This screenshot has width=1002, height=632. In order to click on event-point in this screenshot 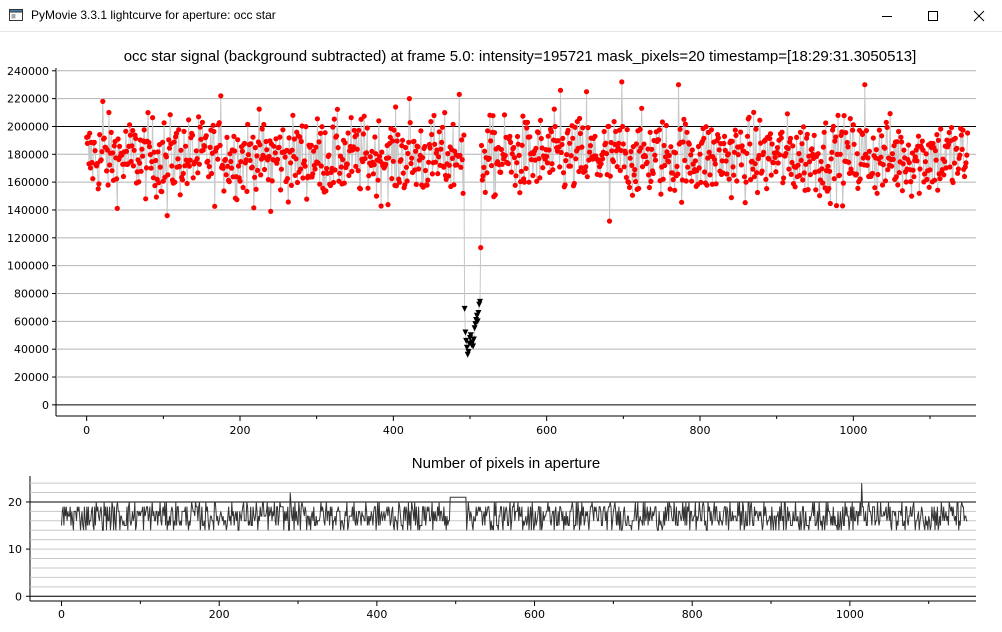, I will do `click(468, 351)`.